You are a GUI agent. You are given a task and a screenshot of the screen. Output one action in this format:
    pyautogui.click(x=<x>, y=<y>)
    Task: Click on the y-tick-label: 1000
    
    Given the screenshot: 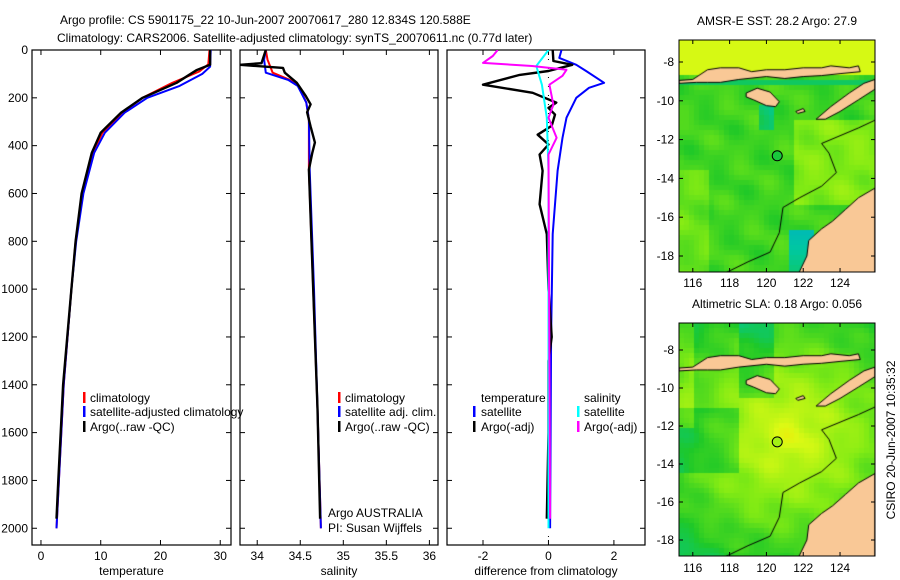 What is the action you would take?
    pyautogui.click(x=14, y=289)
    